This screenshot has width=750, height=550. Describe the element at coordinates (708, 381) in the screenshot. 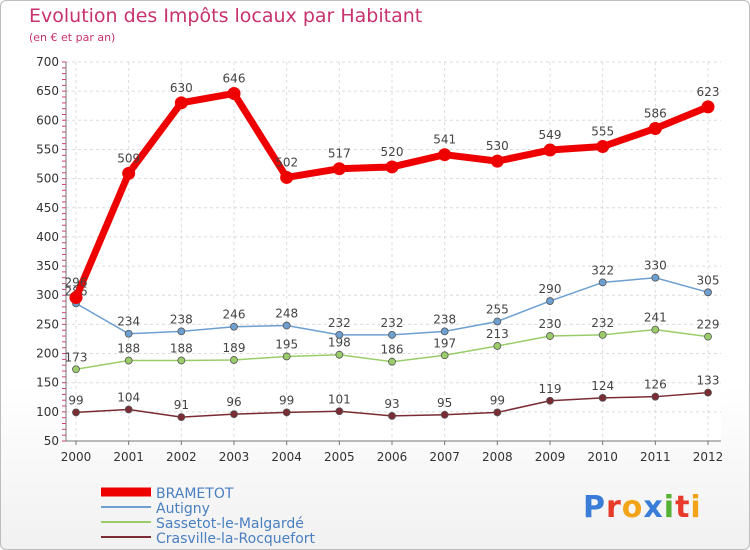

I see `data-label: 133` at that location.